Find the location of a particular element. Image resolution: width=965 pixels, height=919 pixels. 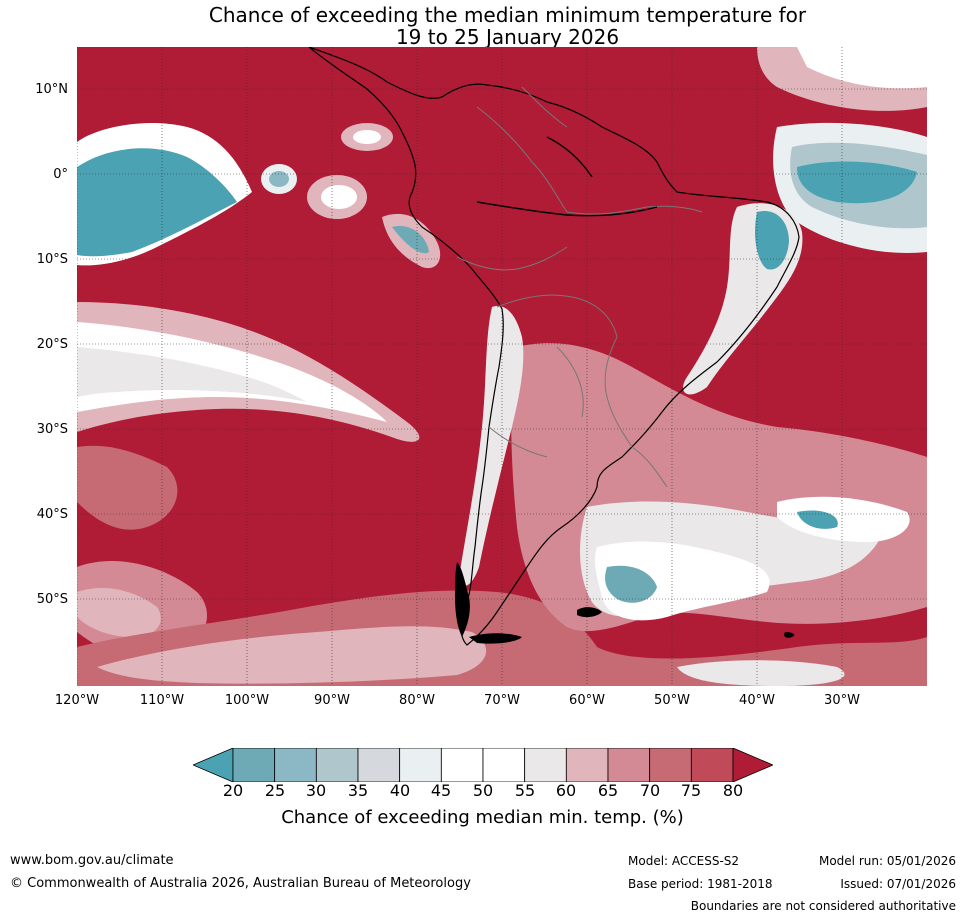

lat-label: 10°N is located at coordinates (51, 89).